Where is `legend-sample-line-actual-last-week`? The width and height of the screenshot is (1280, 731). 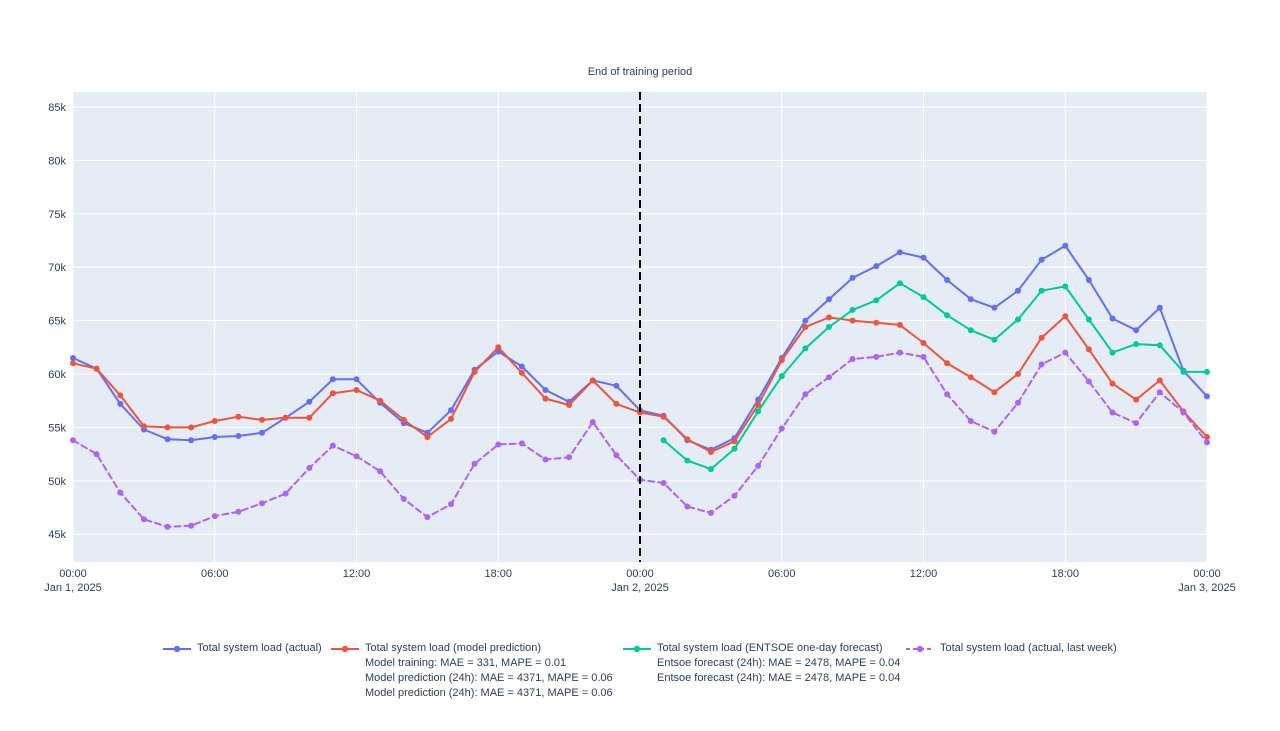 legend-sample-line-actual-last-week is located at coordinates (920, 649).